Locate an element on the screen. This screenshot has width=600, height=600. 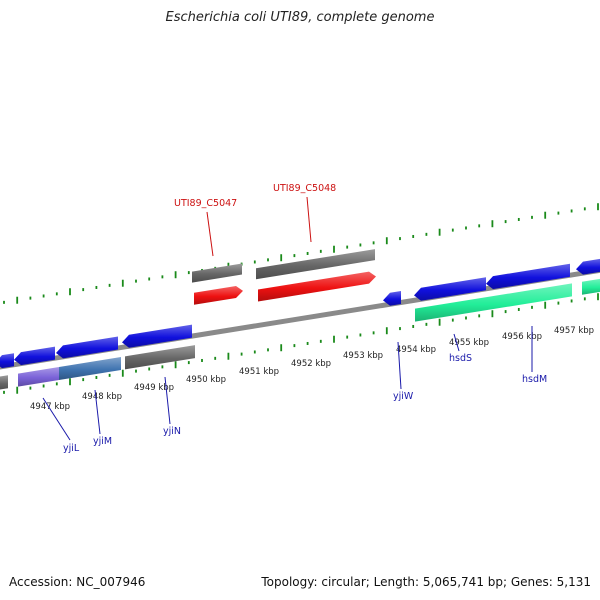
kbp-label: 4952 kbp is located at coordinates (311, 364).